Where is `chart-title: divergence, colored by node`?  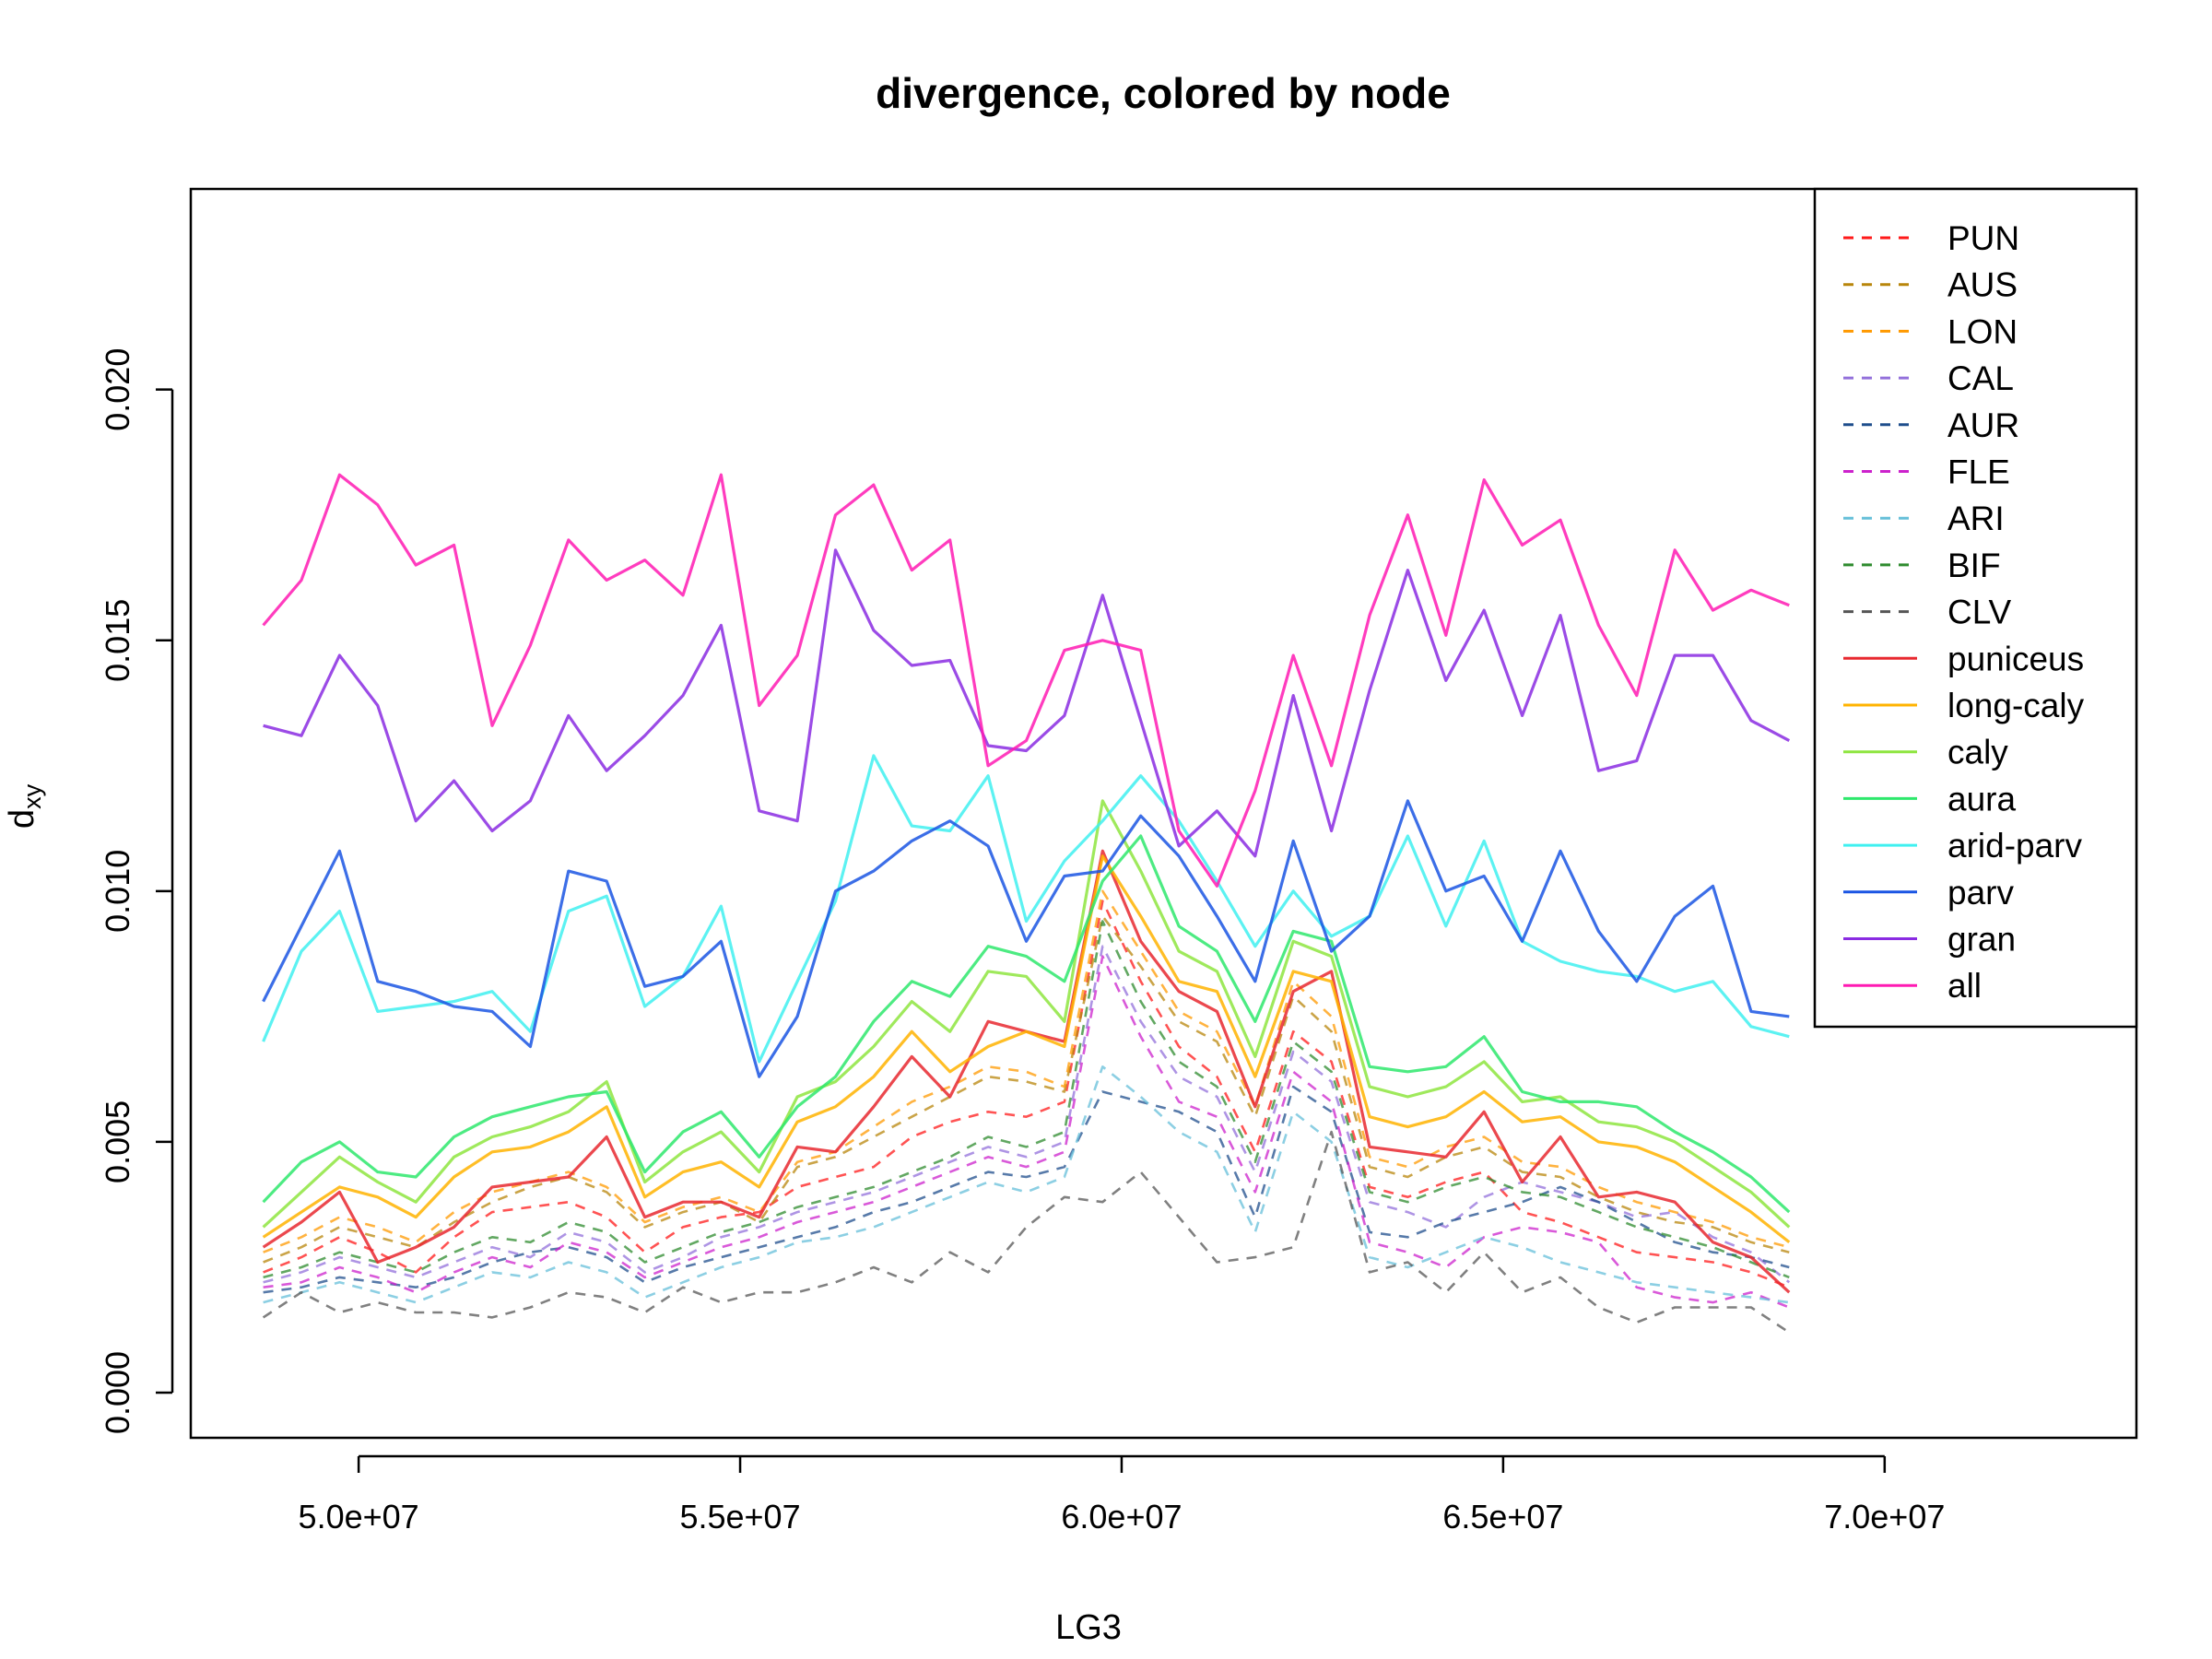 chart-title: divergence, colored by node is located at coordinates (1163, 93).